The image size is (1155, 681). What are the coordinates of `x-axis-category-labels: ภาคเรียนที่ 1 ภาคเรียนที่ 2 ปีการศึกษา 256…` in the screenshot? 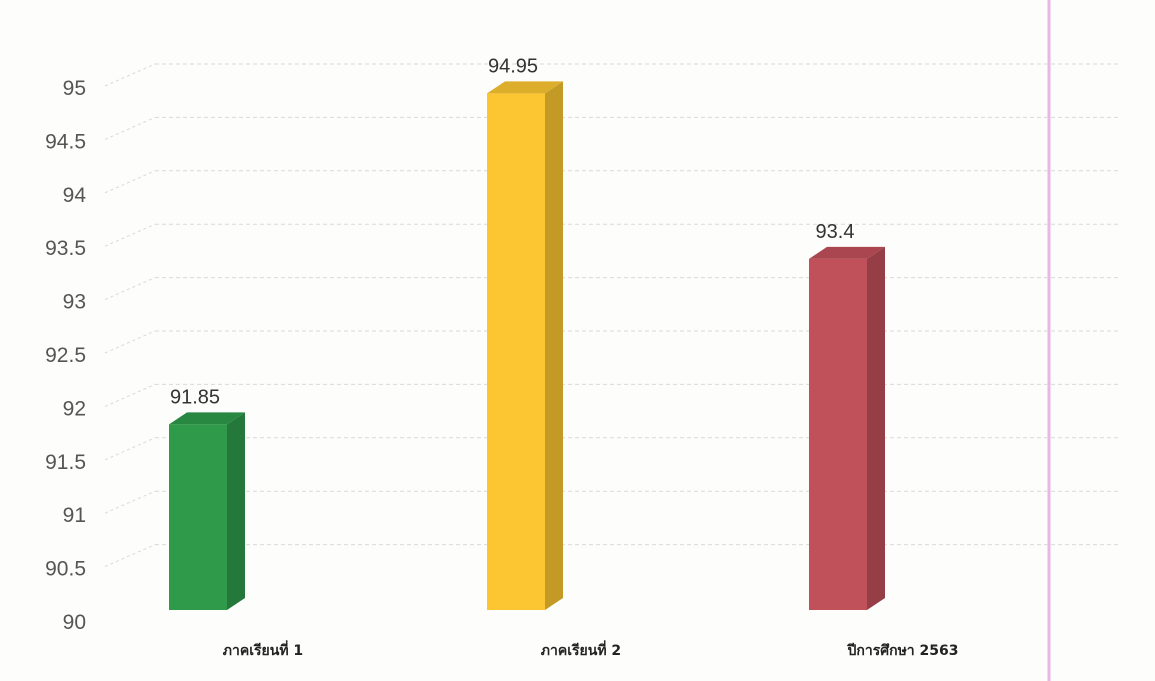 It's located at (591, 649).